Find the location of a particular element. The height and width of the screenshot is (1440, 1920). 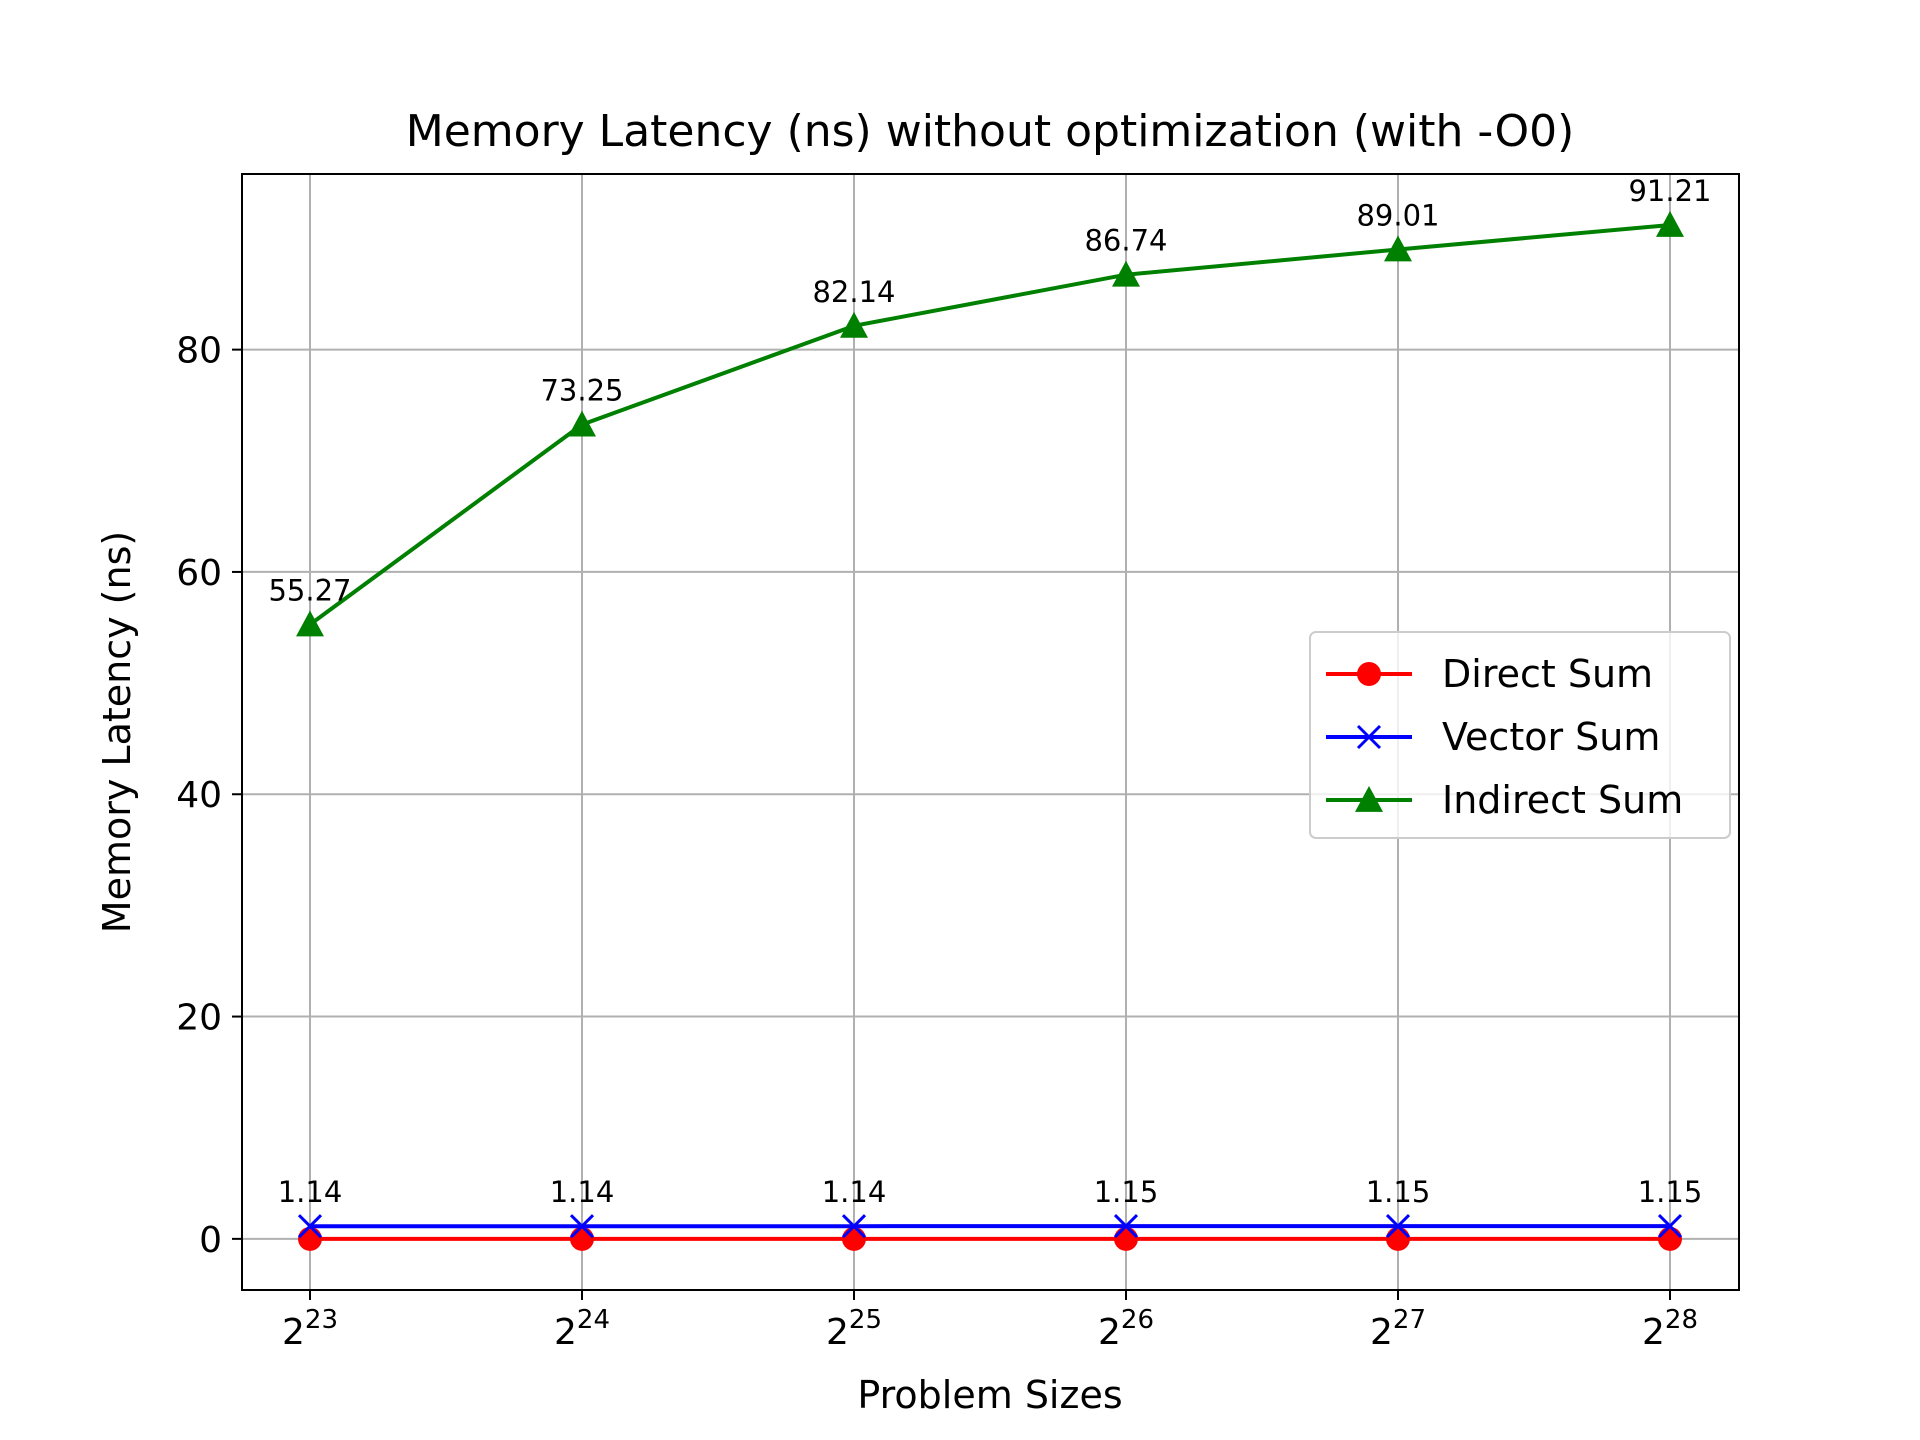

x-tick-label: 227 is located at coordinates (1398, 1329).